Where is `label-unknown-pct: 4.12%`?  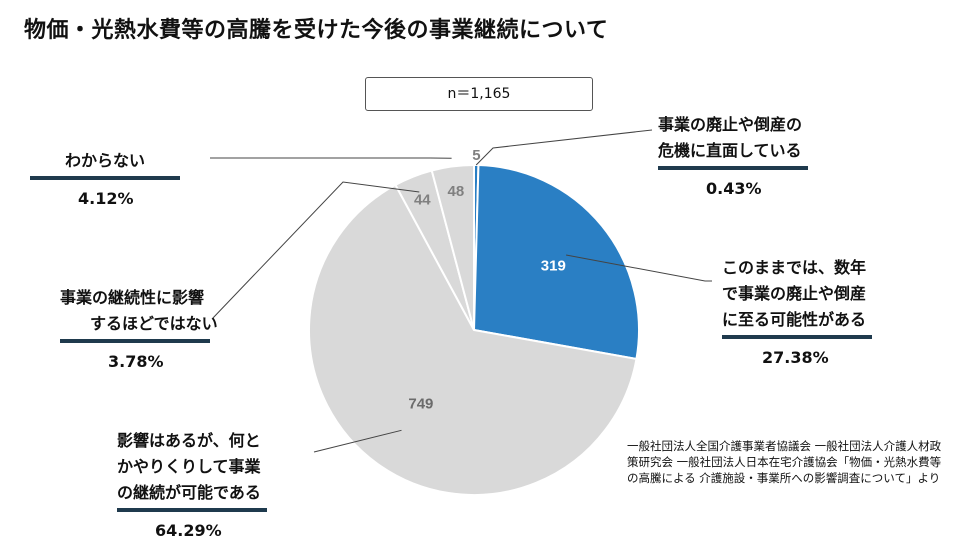
label-unknown-pct: 4.12% is located at coordinates (129, 199).